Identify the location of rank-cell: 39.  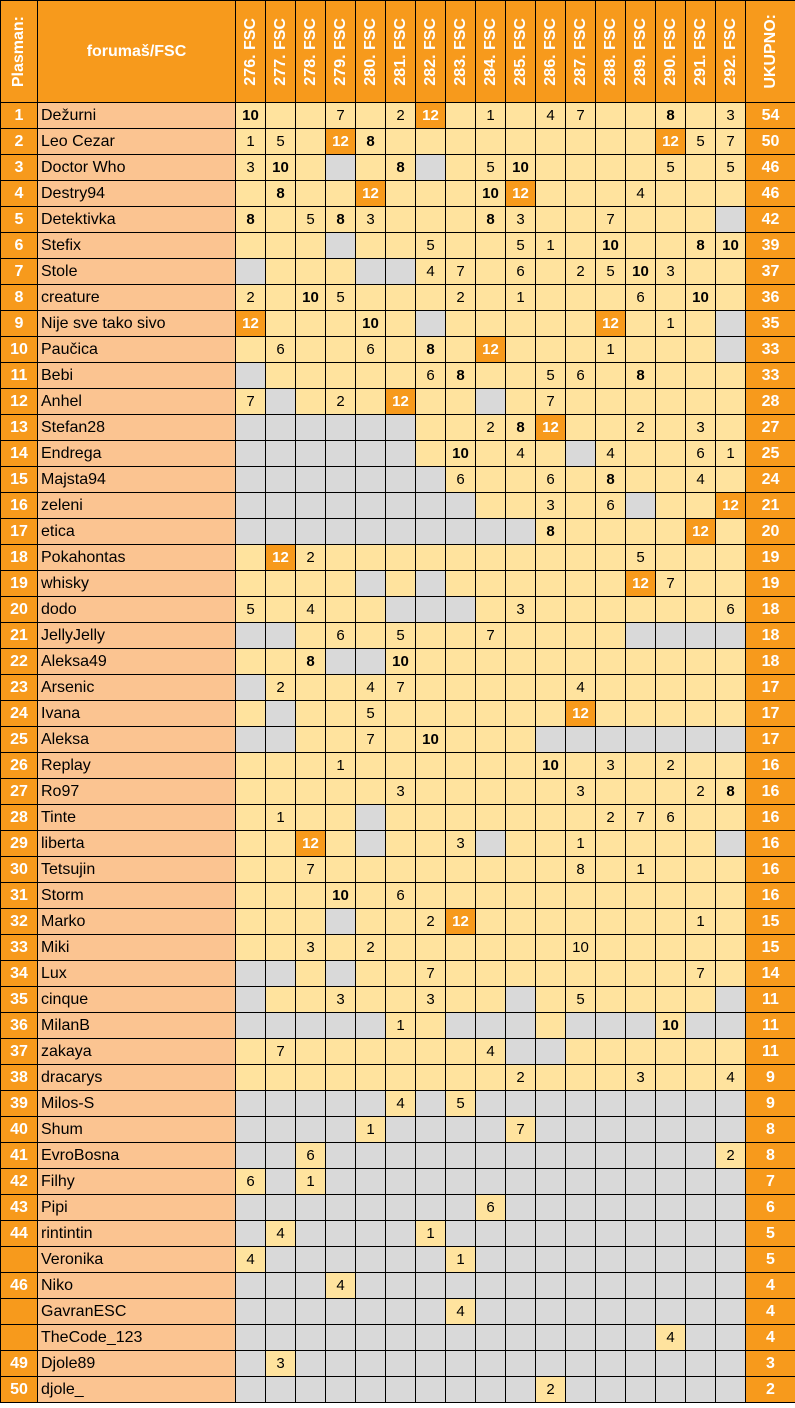
(19, 1103).